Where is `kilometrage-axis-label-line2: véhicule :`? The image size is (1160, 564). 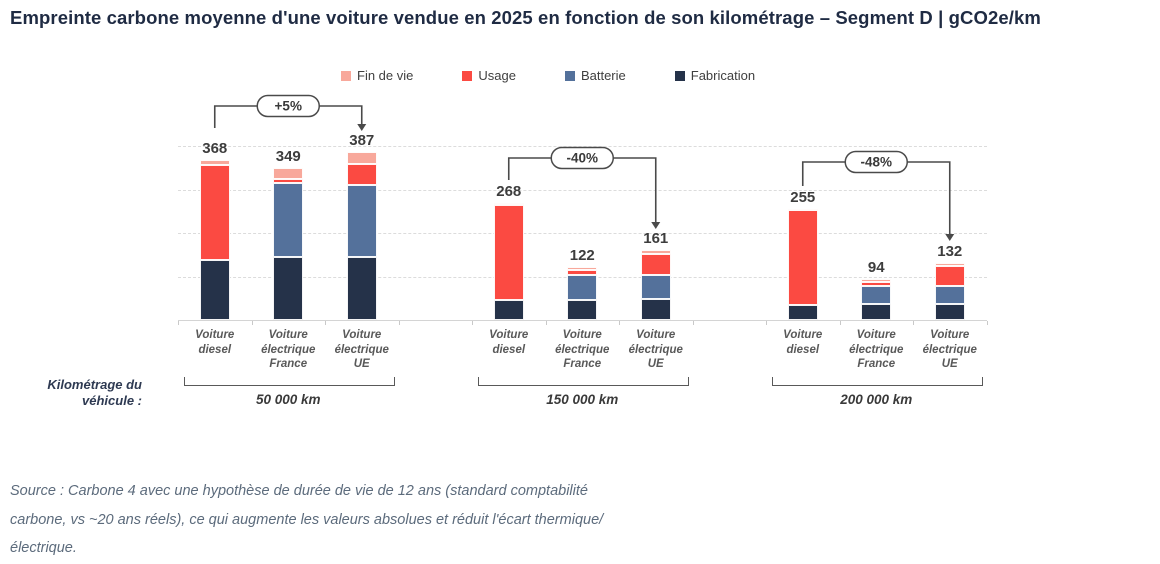
kilometrage-axis-label-line2: véhicule : is located at coordinates (112, 400).